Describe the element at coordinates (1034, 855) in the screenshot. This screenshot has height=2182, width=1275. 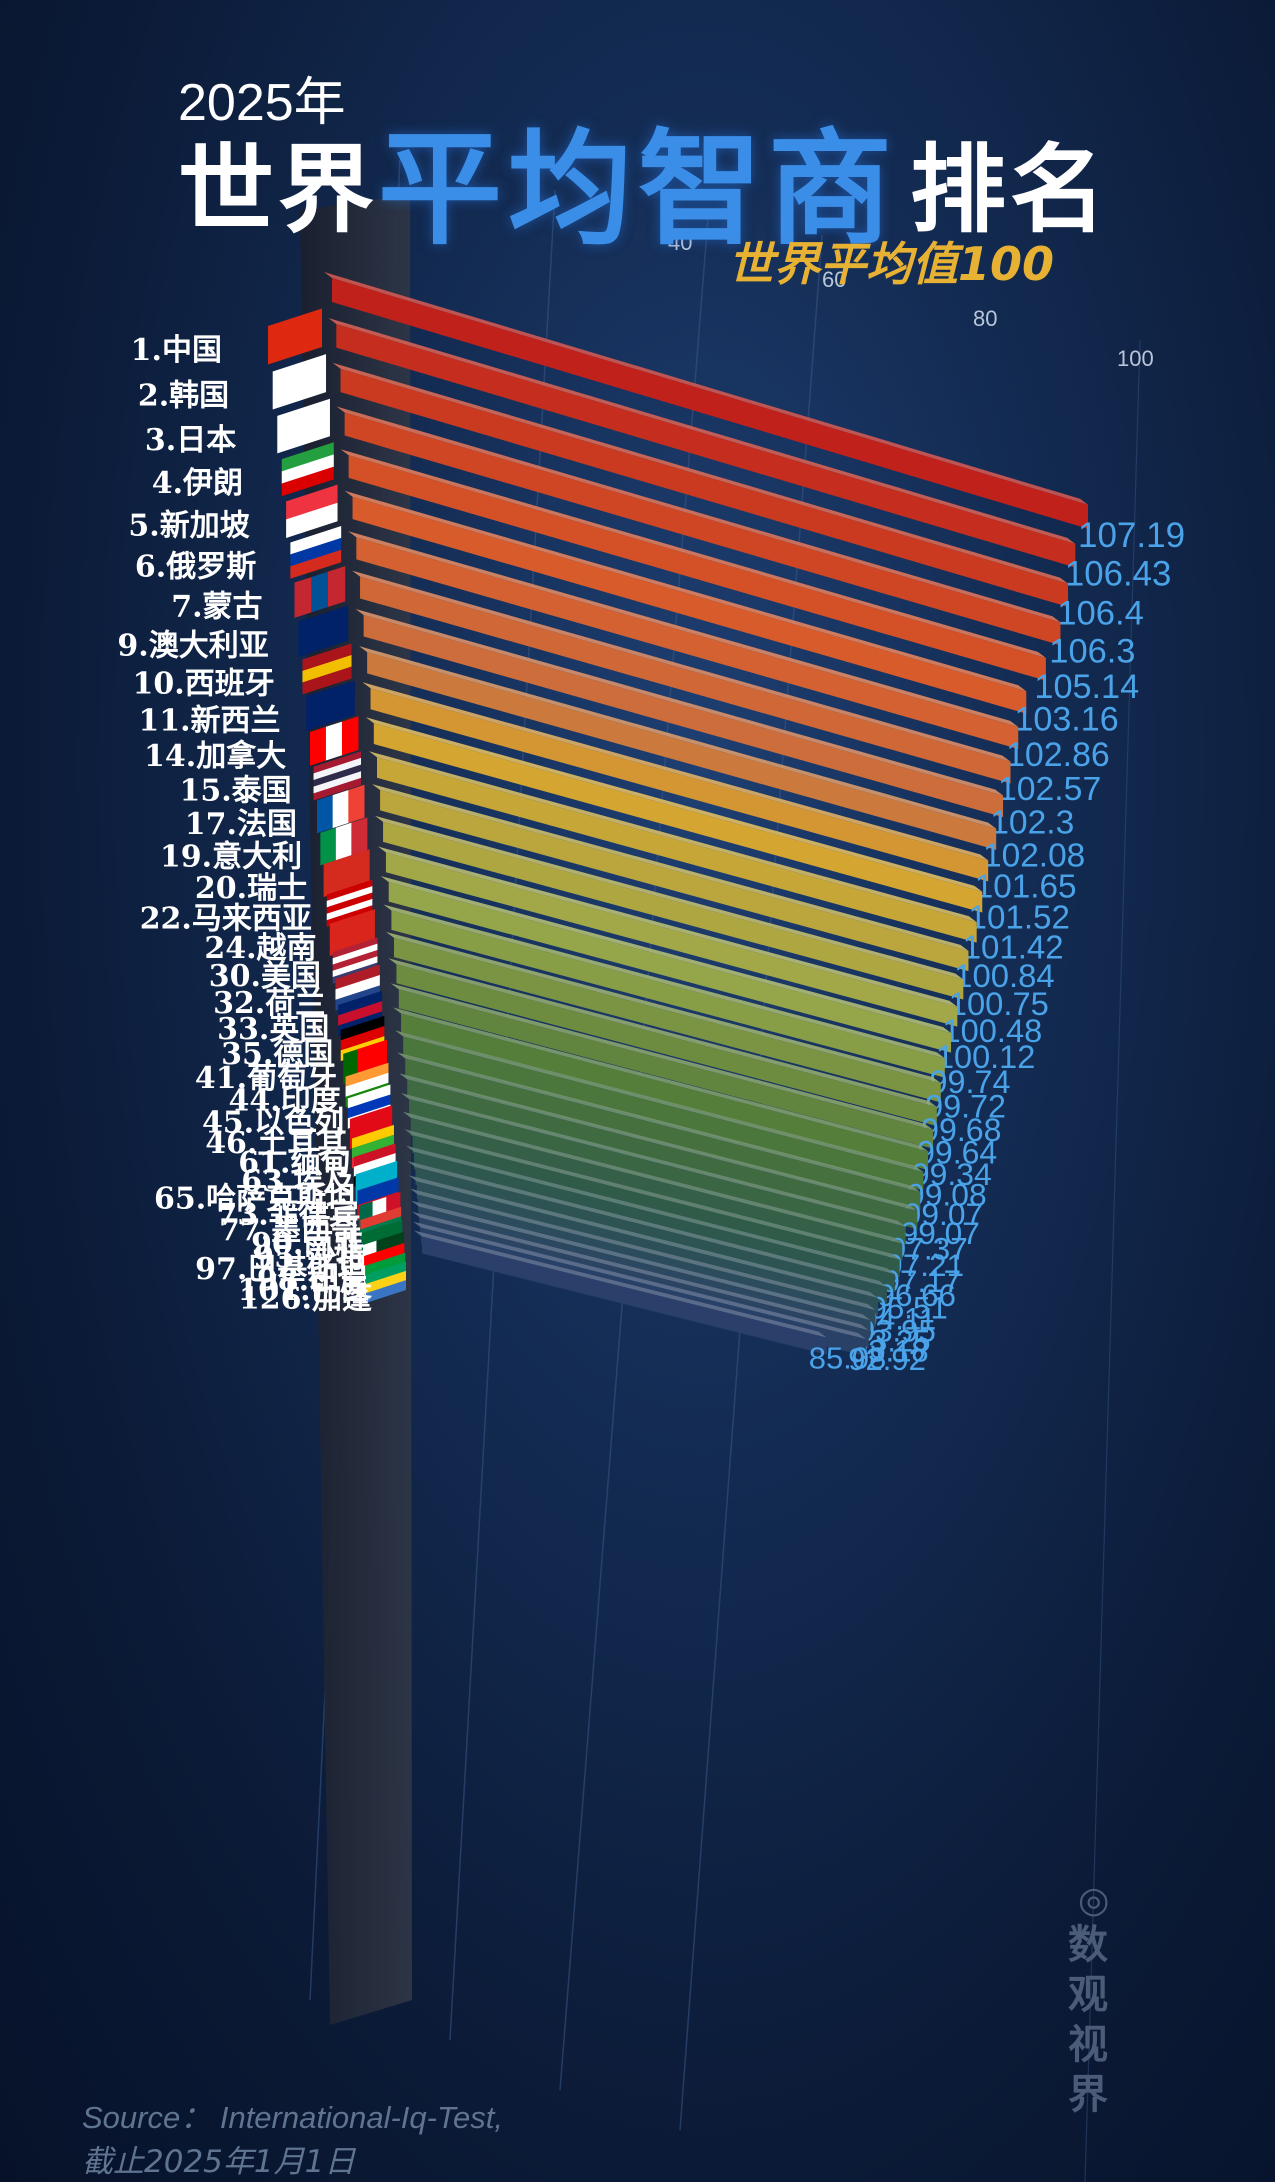
I see `value-label: 102.08` at that location.